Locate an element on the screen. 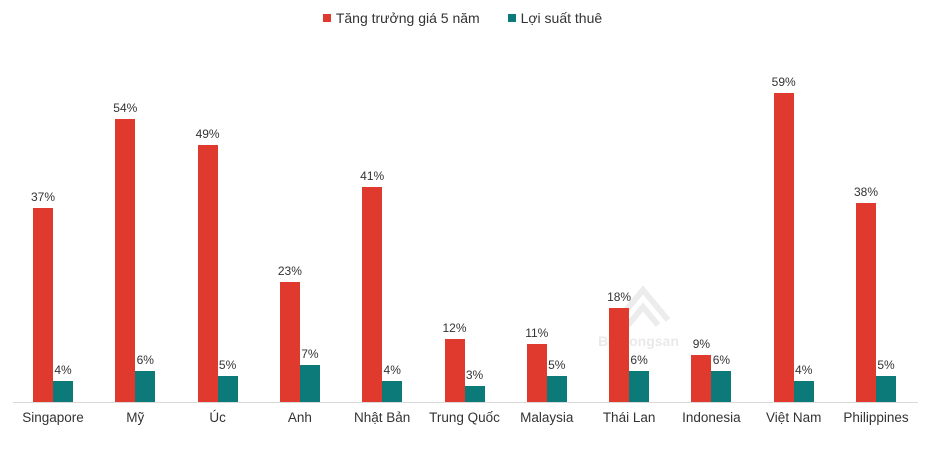  x-axis-label: Thái Lan is located at coordinates (629, 417).